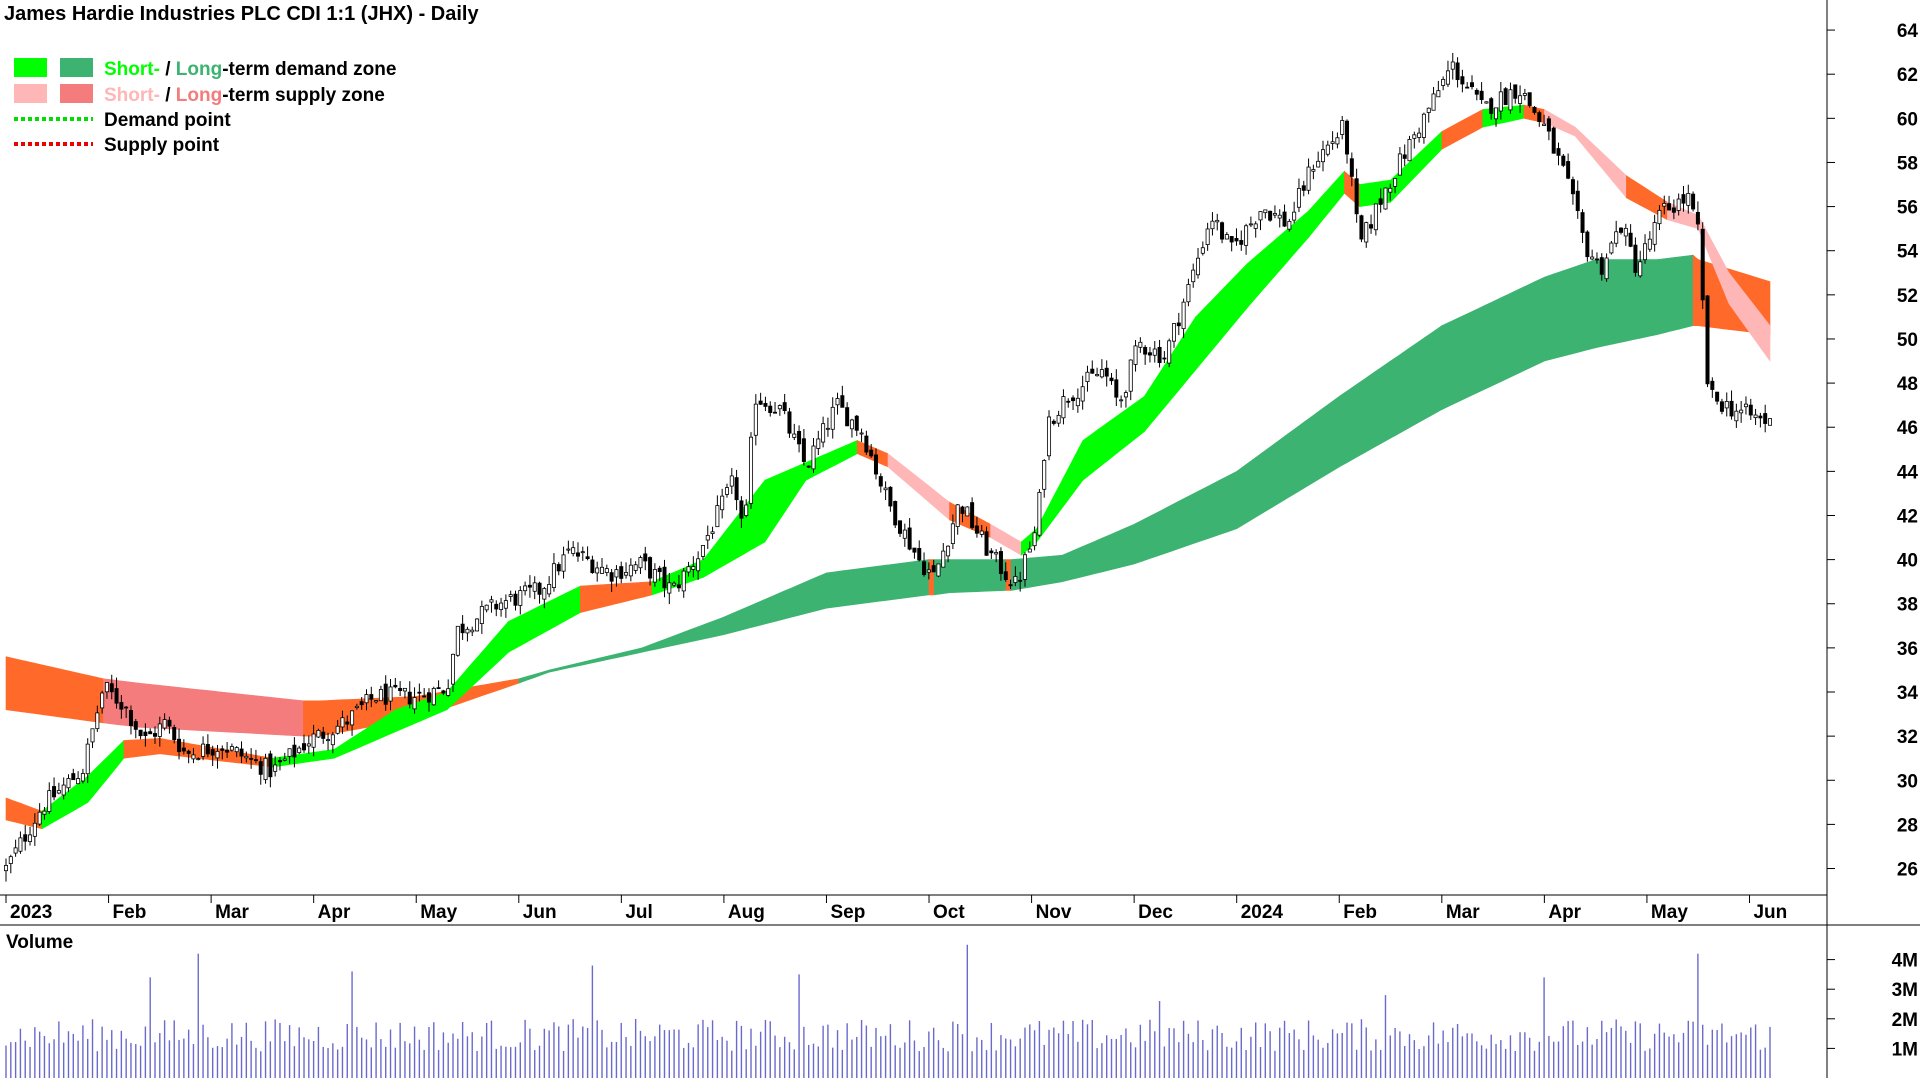 The height and width of the screenshot is (1085, 1920). I want to click on y-tick-label: 48, so click(1907, 384).